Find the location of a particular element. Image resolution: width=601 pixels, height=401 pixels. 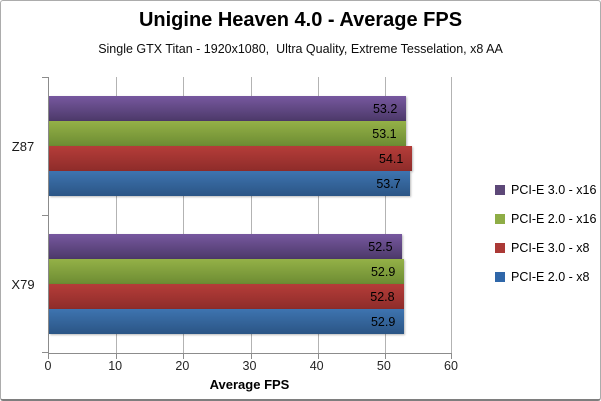

legend-label: PCI-E 3.0 - x8 is located at coordinates (550, 247).